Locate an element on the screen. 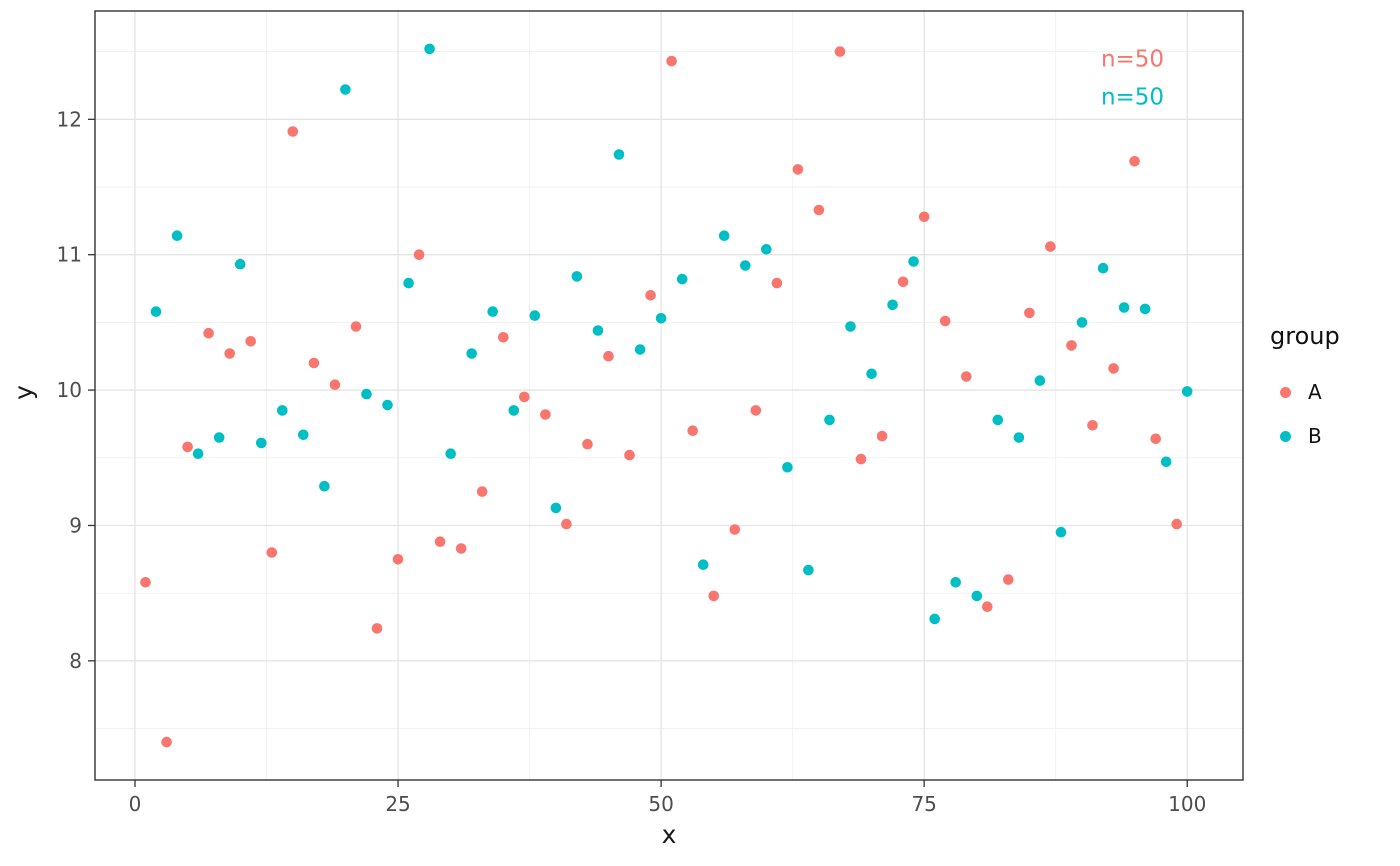 The image size is (1400, 866). legend-title: group is located at coordinates (1305, 336).